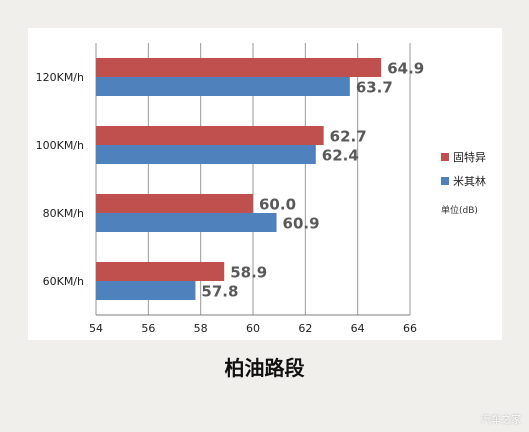  Describe the element at coordinates (305, 328) in the screenshot. I see `x-tick-label: 62` at that location.